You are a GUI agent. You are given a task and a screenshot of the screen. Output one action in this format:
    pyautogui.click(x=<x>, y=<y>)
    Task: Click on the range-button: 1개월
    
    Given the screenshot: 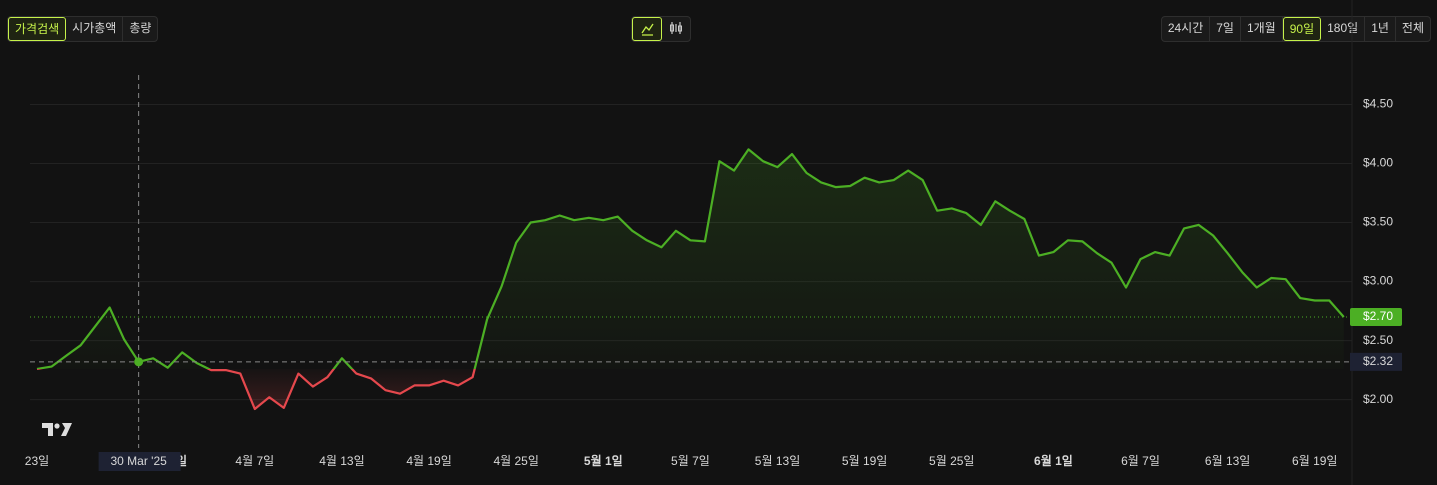 What is the action you would take?
    pyautogui.click(x=1262, y=29)
    